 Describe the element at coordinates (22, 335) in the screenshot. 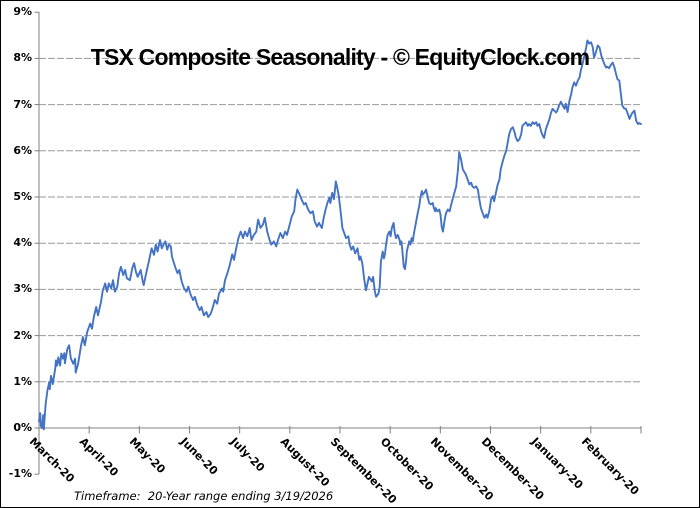

I see `y-axis-label: 2%` at that location.